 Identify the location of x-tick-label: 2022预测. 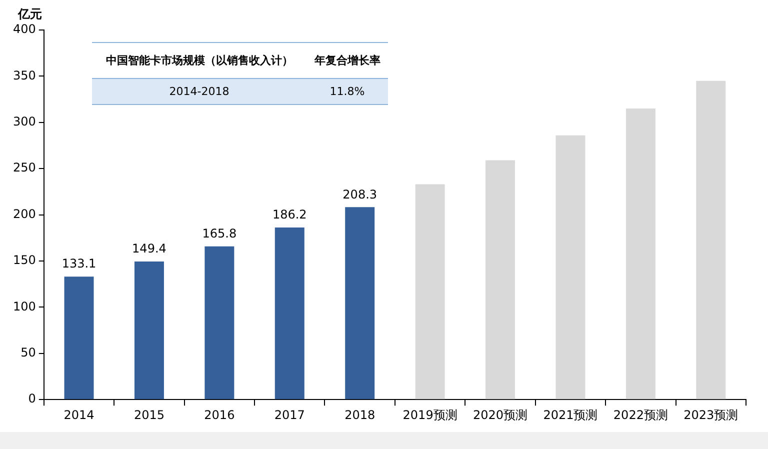
(640, 415).